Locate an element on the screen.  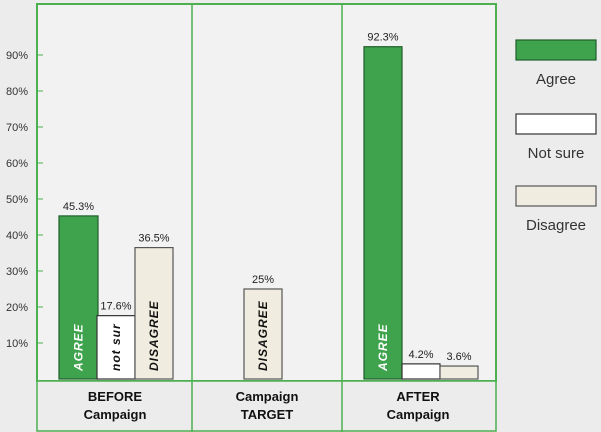
category-label: BEFORE is located at coordinates (115, 396).